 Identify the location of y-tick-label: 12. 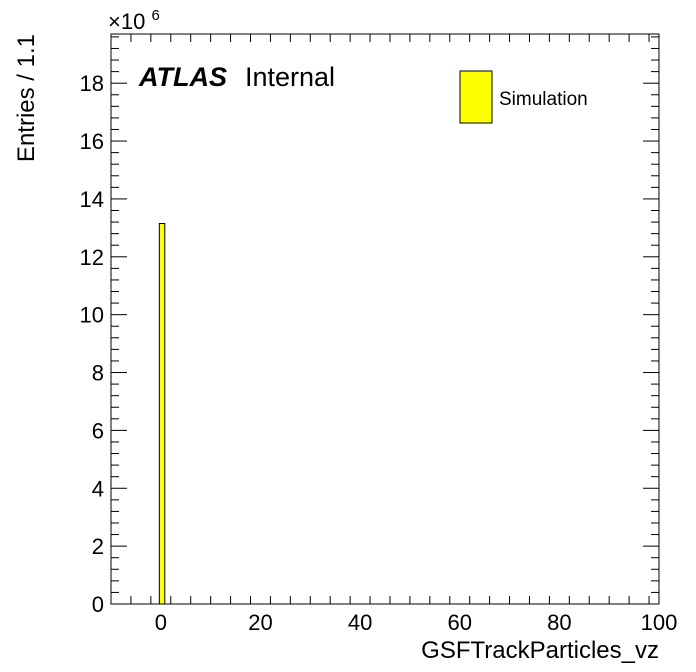
(92, 257).